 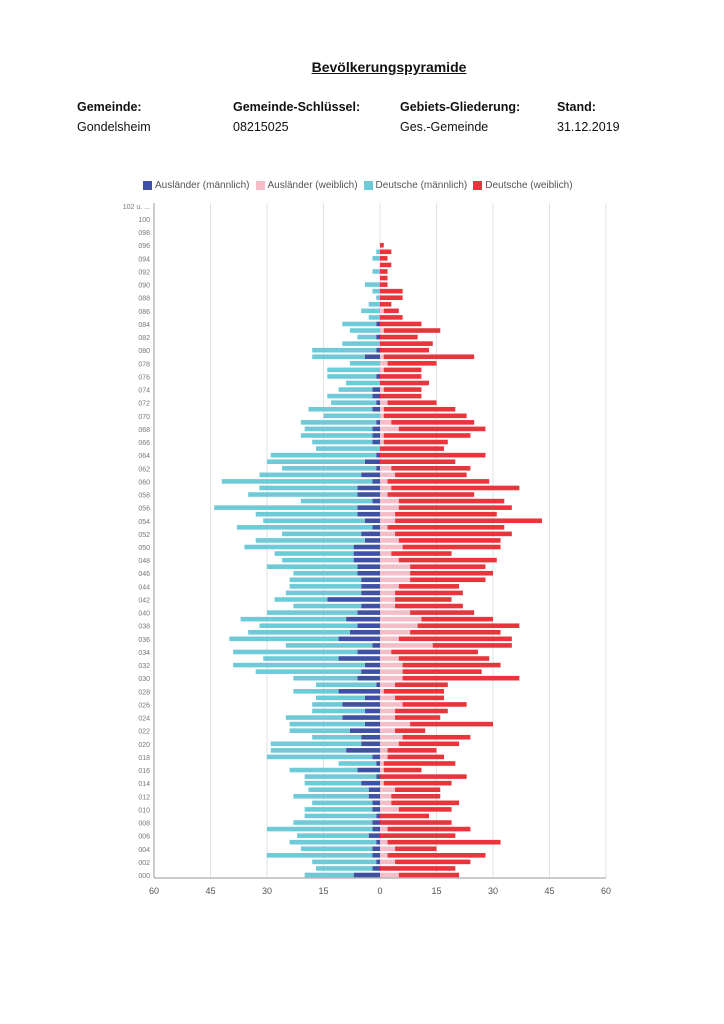 I want to click on legend-item-deutsche-weiblich: Deutsche (weiblich), so click(x=523, y=185).